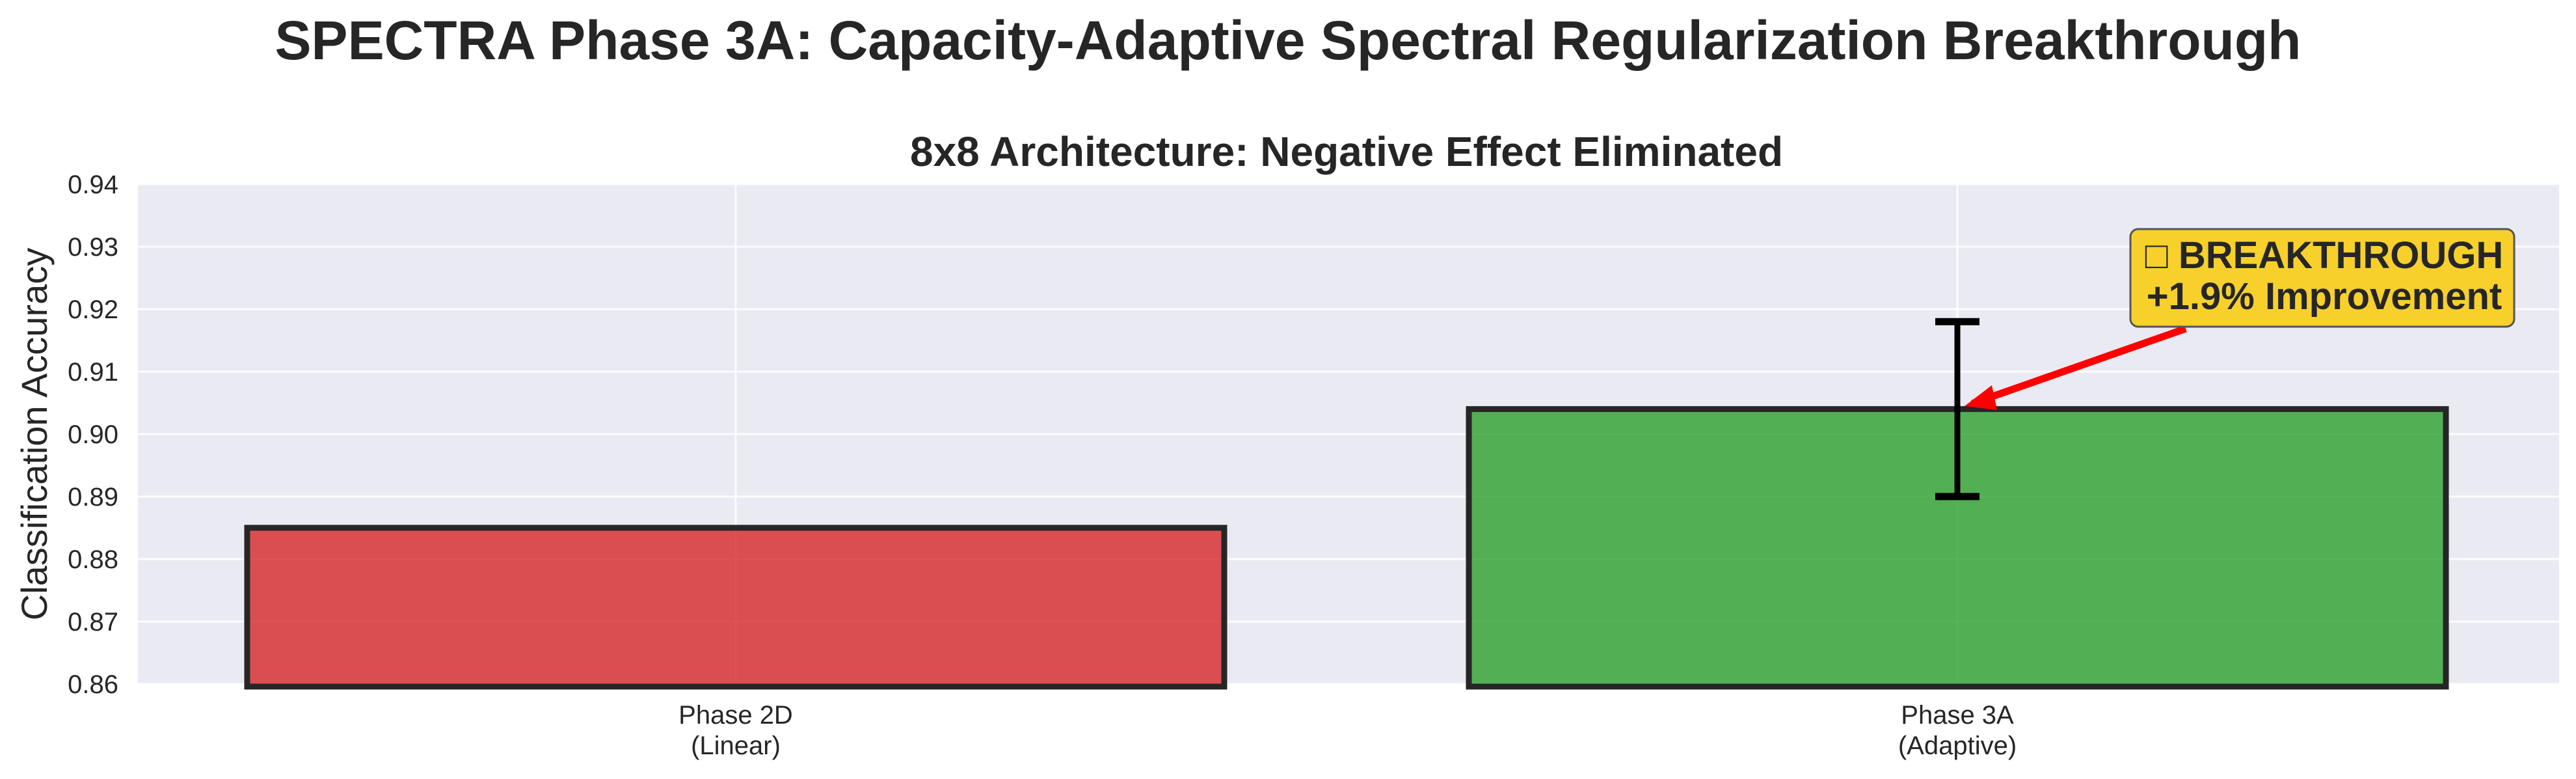 Image resolution: width=2576 pixels, height=779 pixels. I want to click on annotation-line-1: □ BREAKTHROUGH, so click(2324, 256).